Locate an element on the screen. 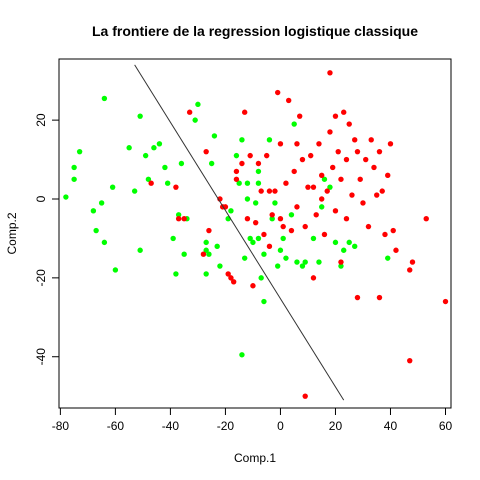 The image size is (480, 480). x-tick-label: 60 is located at coordinates (446, 426).